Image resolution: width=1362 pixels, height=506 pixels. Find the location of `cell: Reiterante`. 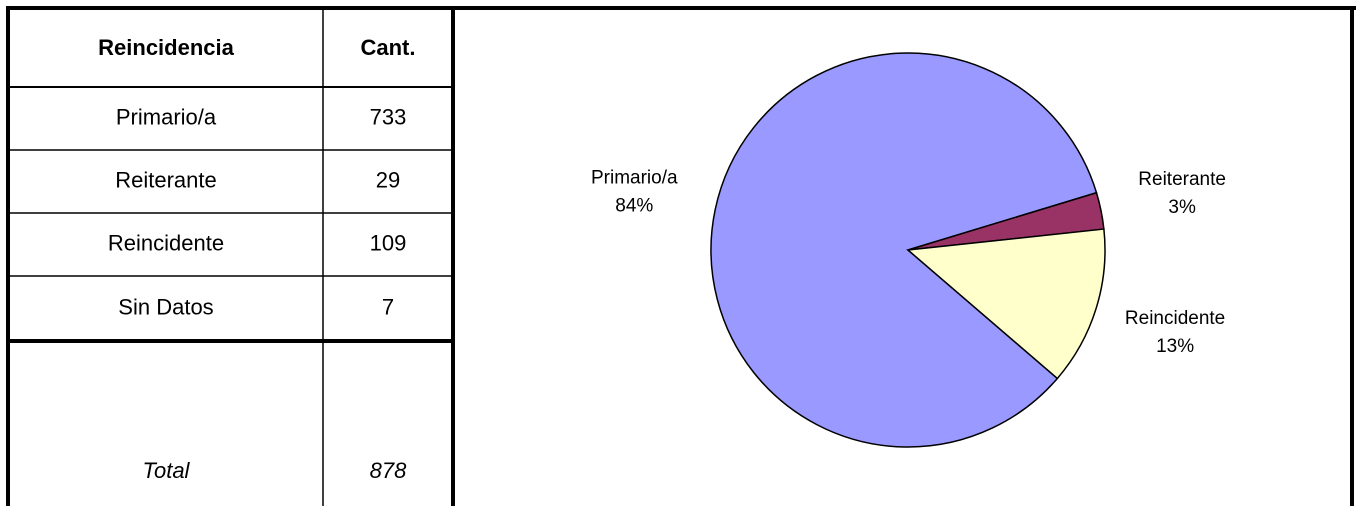

cell: Reiterante is located at coordinates (166, 179).